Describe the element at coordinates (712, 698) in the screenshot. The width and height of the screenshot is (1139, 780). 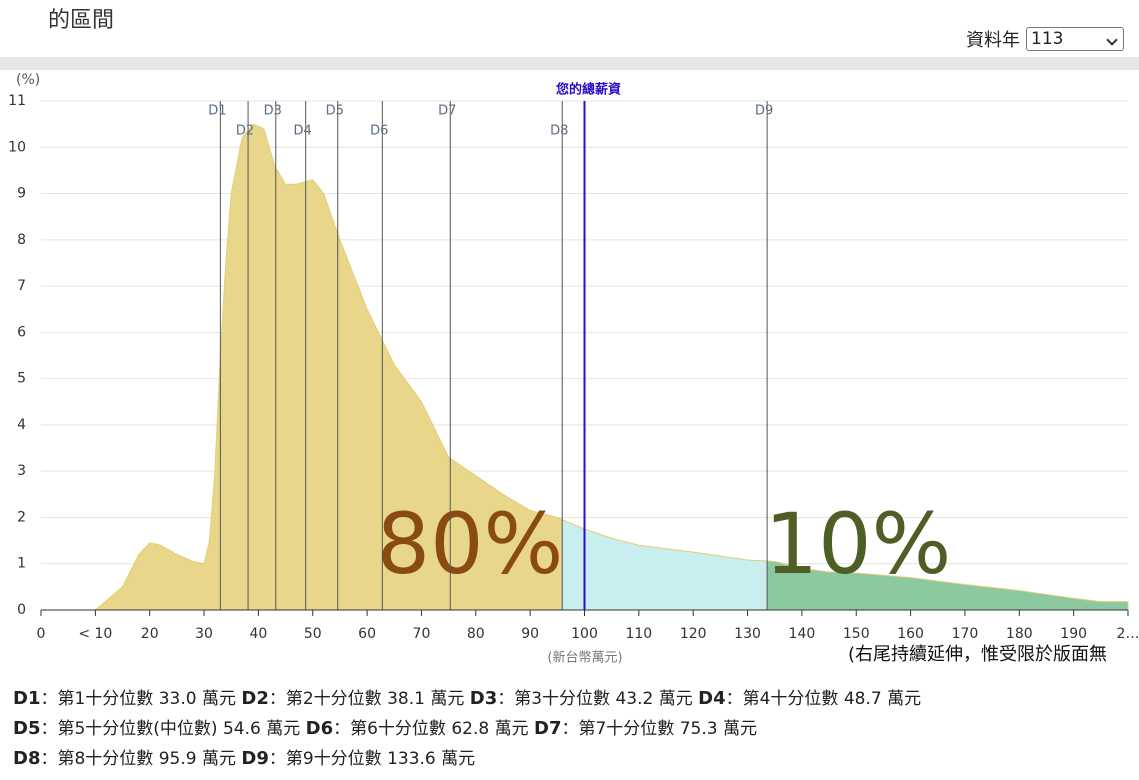
I see `decile-name: D4` at that location.